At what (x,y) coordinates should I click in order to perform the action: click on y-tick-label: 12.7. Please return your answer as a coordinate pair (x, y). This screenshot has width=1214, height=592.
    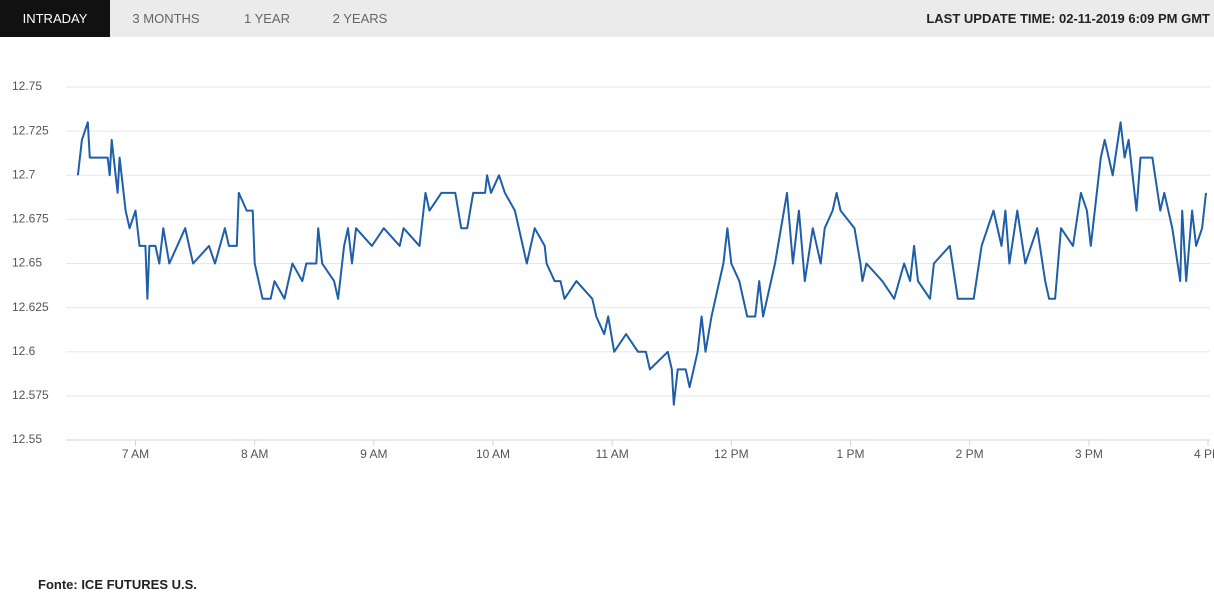
    Looking at the image, I should click on (24, 174).